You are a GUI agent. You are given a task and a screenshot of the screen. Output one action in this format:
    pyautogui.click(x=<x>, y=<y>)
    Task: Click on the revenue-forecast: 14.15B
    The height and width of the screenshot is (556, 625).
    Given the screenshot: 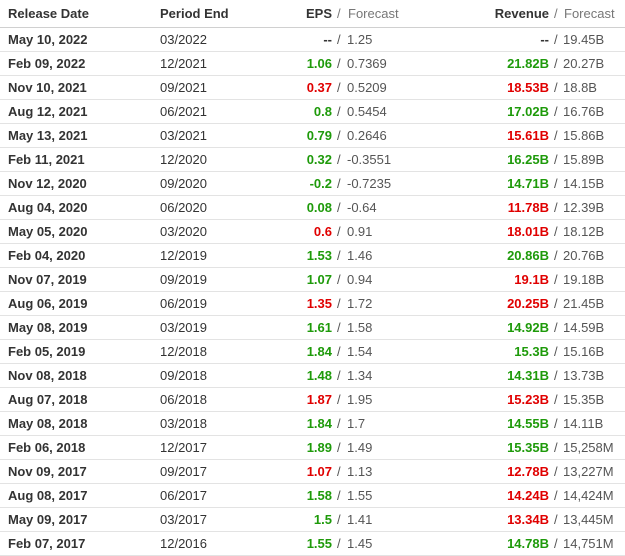 What is the action you would take?
    pyautogui.click(x=584, y=183)
    